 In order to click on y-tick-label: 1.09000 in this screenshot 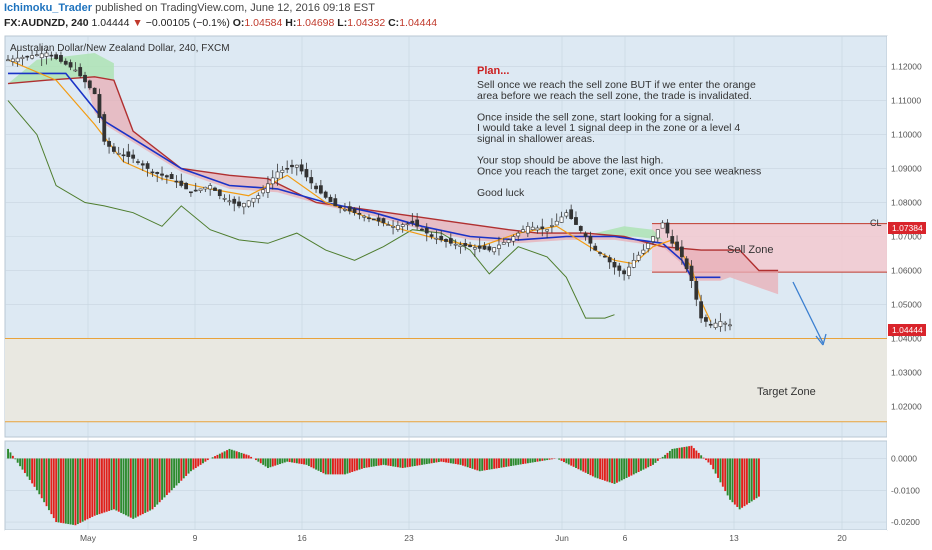, I will do `click(906, 169)`.